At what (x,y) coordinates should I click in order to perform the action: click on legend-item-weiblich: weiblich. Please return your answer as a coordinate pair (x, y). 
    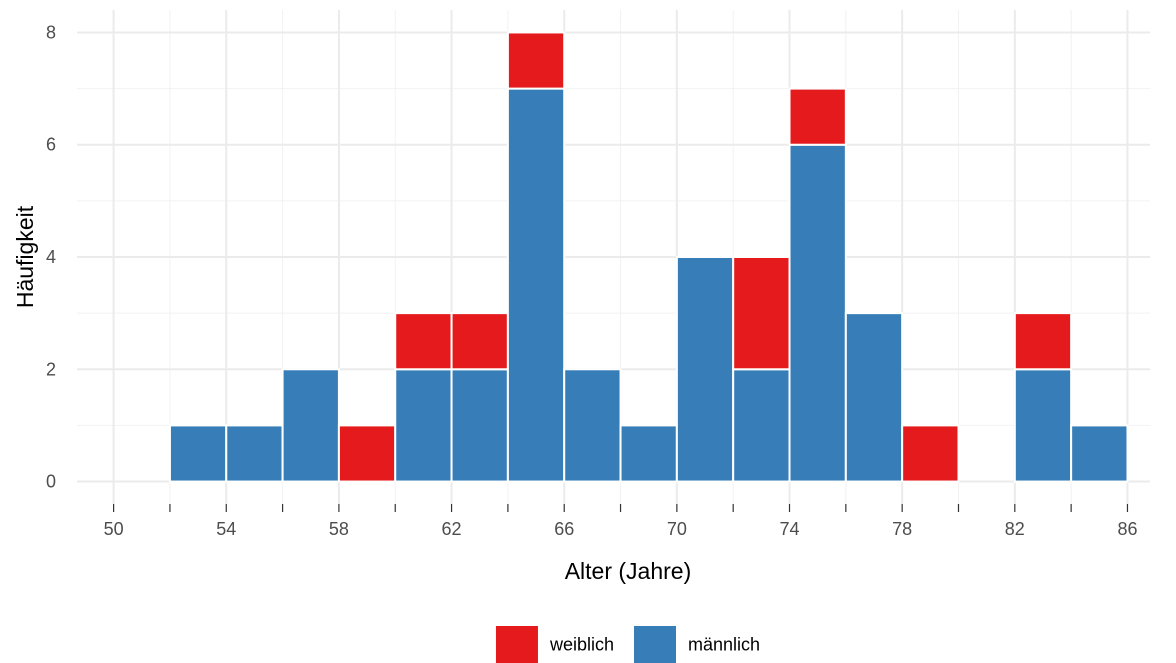
    Looking at the image, I should click on (554, 644).